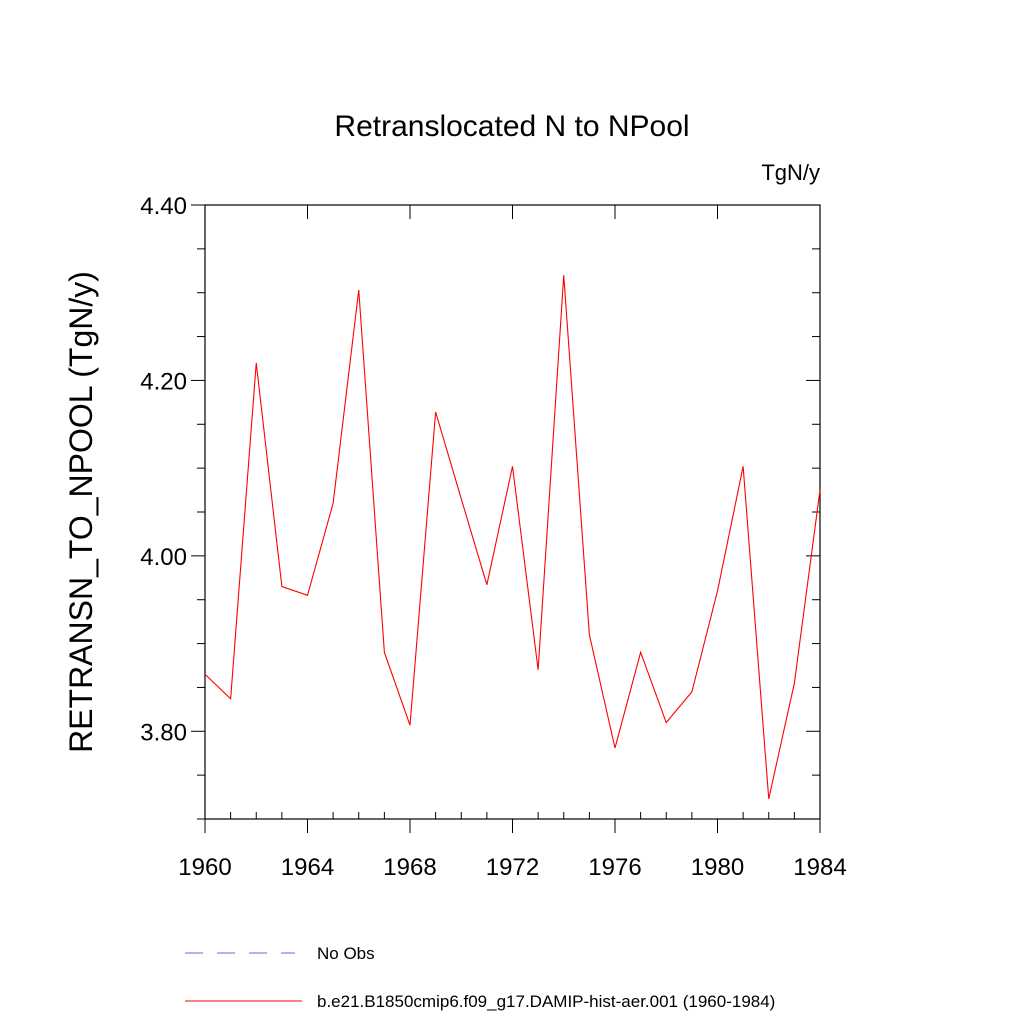 The width and height of the screenshot is (1024, 1024). I want to click on y-tick-label: 4.40, so click(163, 206).